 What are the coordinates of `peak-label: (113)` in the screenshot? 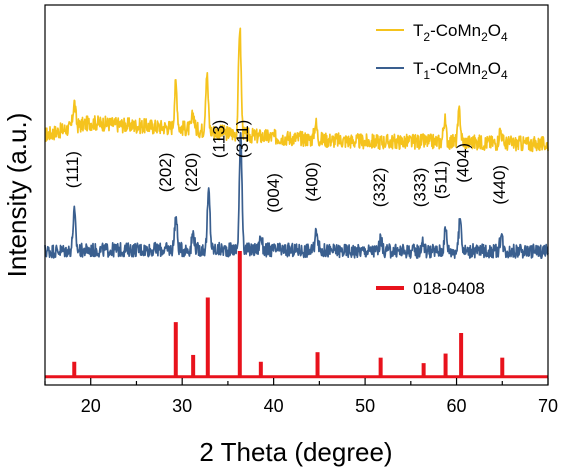 It's located at (218, 139).